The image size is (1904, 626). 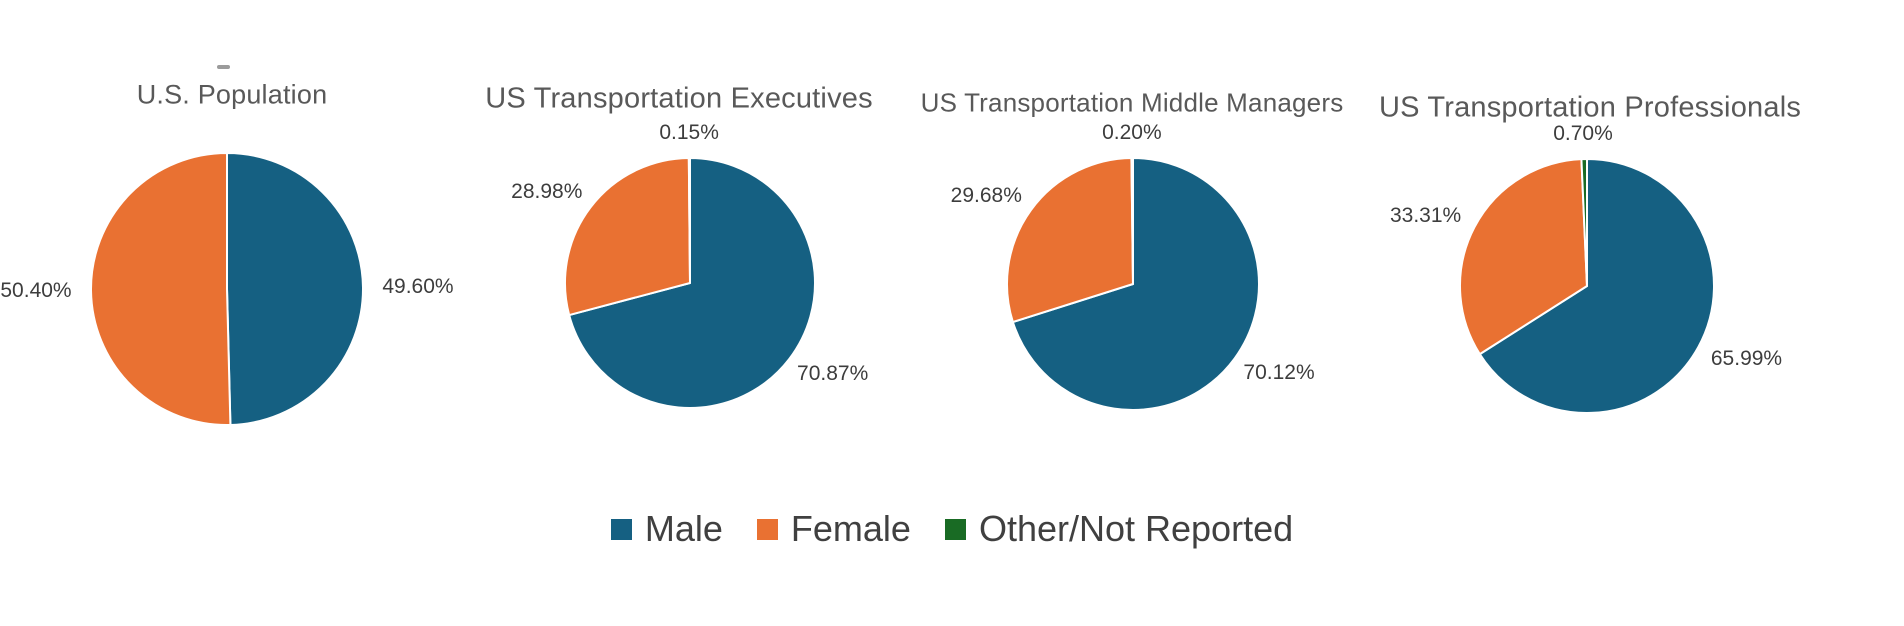 What do you see at coordinates (1590, 107) in the screenshot?
I see `chart-title: US Transportation Professionals` at bounding box center [1590, 107].